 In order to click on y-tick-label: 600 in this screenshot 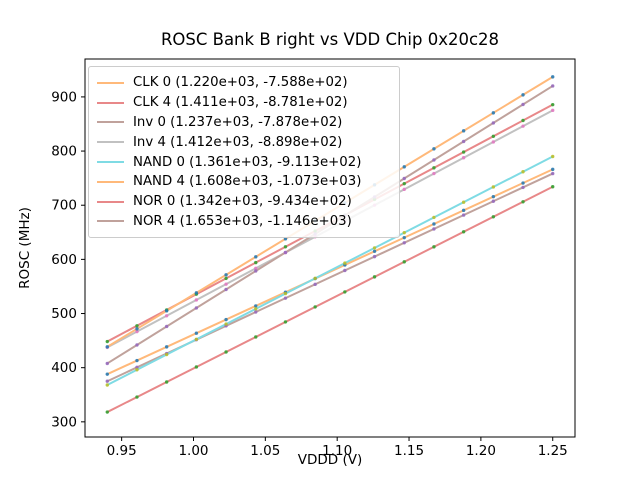, I will do `click(64, 260)`.